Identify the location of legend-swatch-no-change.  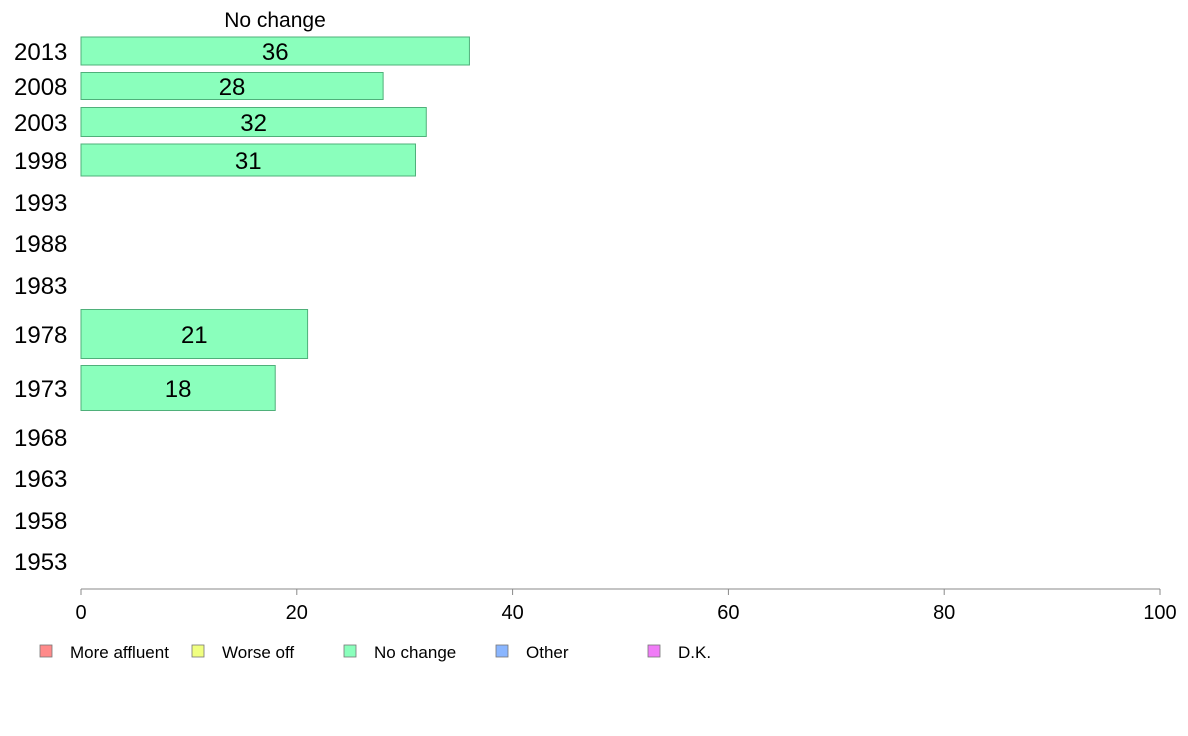
(350, 651).